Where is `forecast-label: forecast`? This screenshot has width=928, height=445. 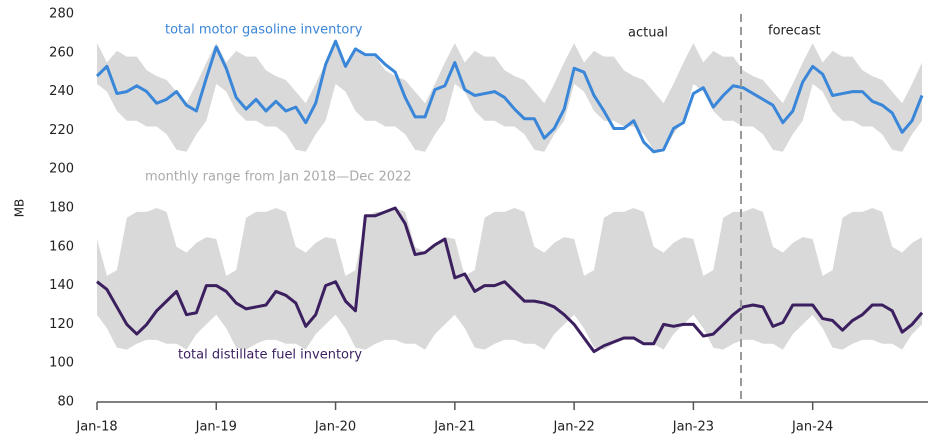 forecast-label: forecast is located at coordinates (794, 31).